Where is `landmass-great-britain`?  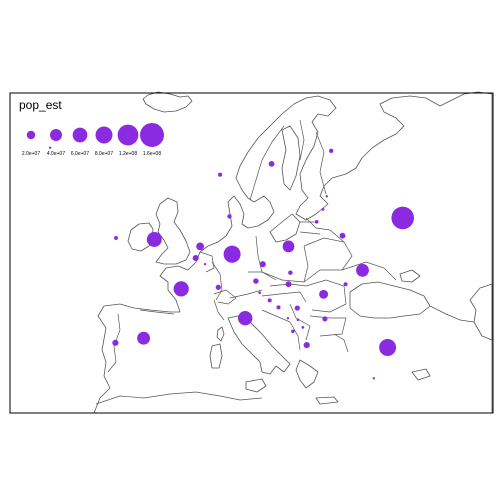 landmass-great-britain is located at coordinates (173, 231).